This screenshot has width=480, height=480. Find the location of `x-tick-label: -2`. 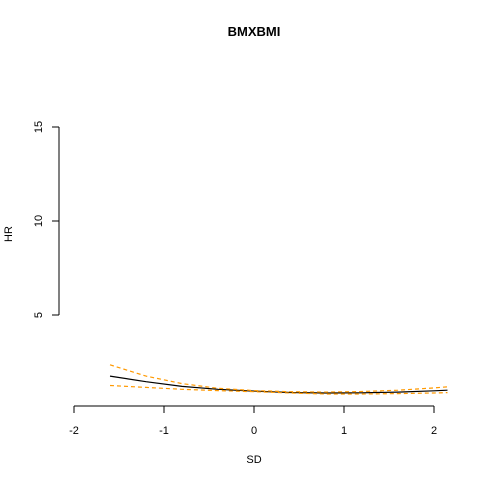

x-tick-label: -2 is located at coordinates (74, 431).